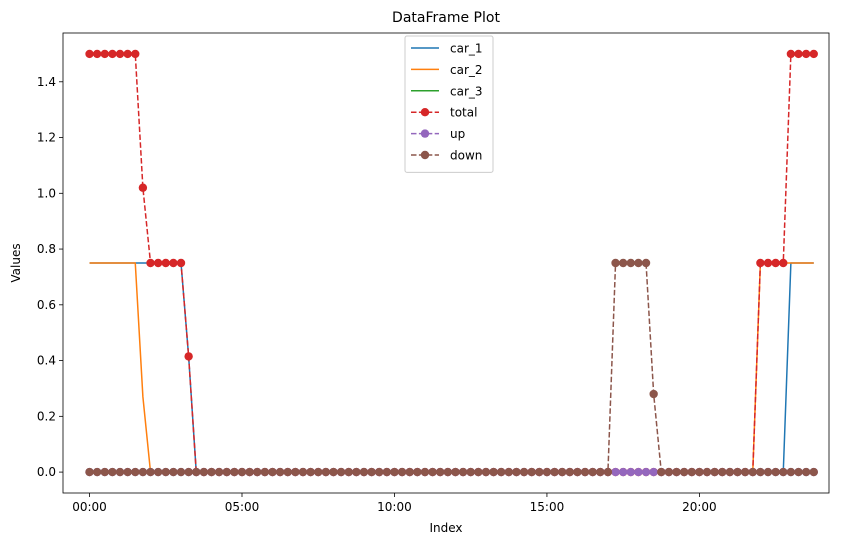 The height and width of the screenshot is (549, 846). Describe the element at coordinates (46, 472) in the screenshot. I see `y-tick-label: 0.0` at that location.